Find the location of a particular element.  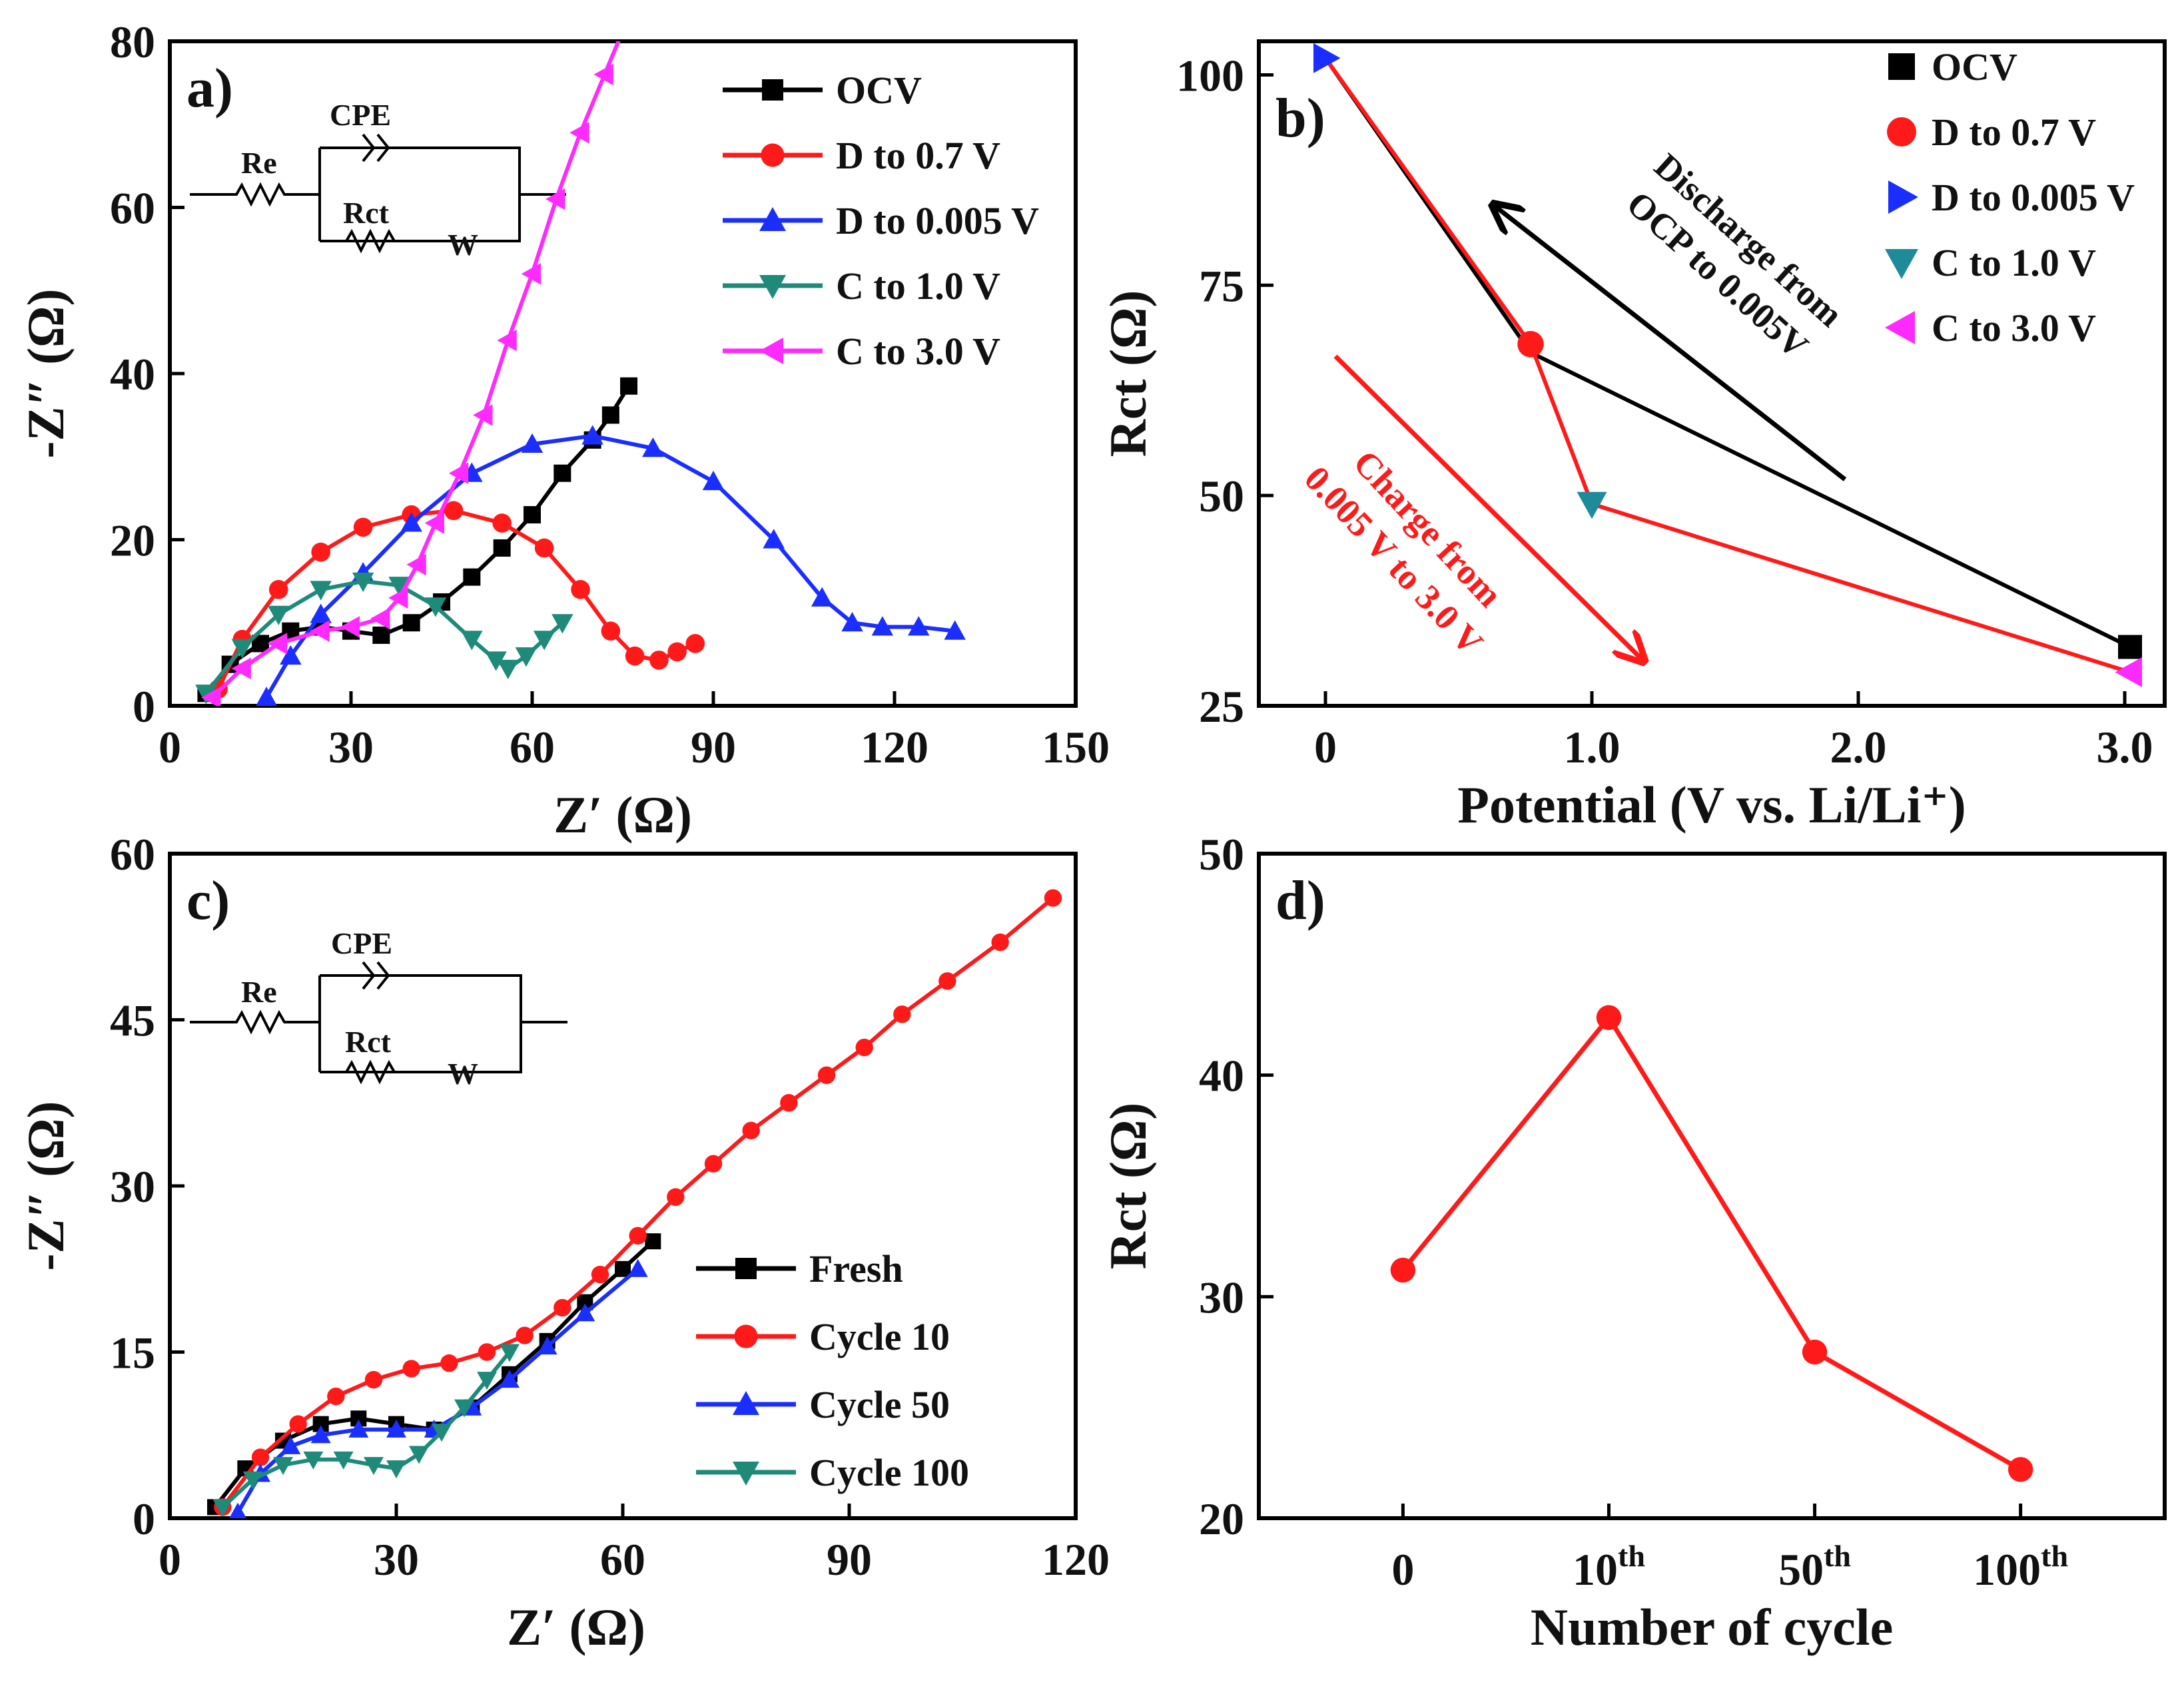

panel-c-xtick-label: 0 is located at coordinates (170, 1559).